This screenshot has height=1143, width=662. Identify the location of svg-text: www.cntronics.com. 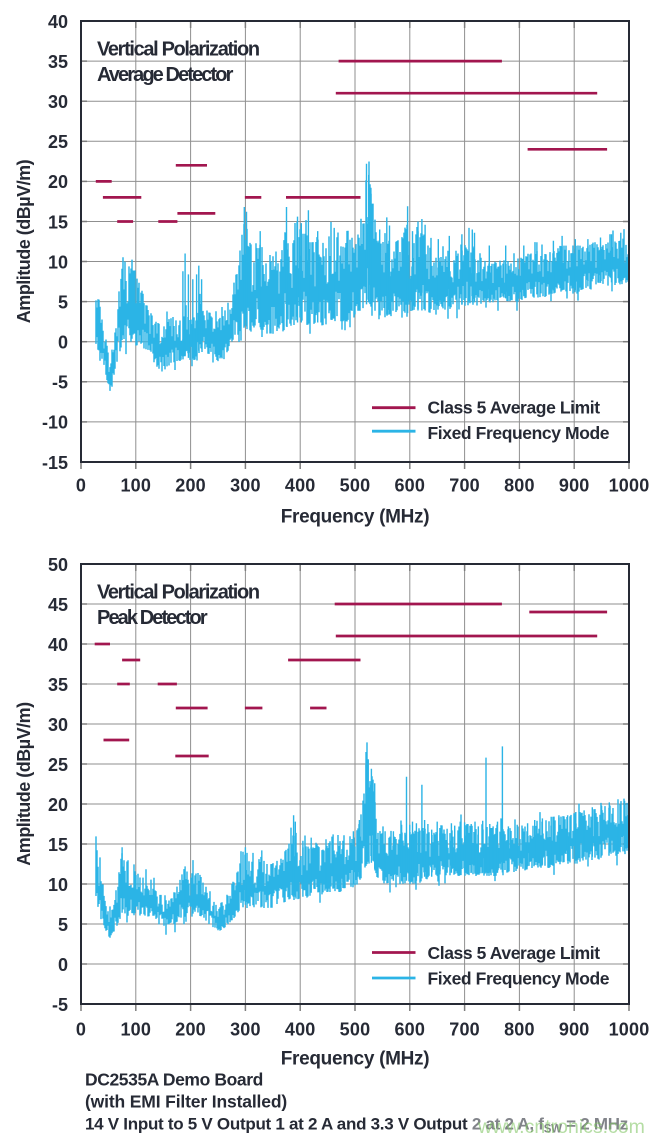
(561, 1127).